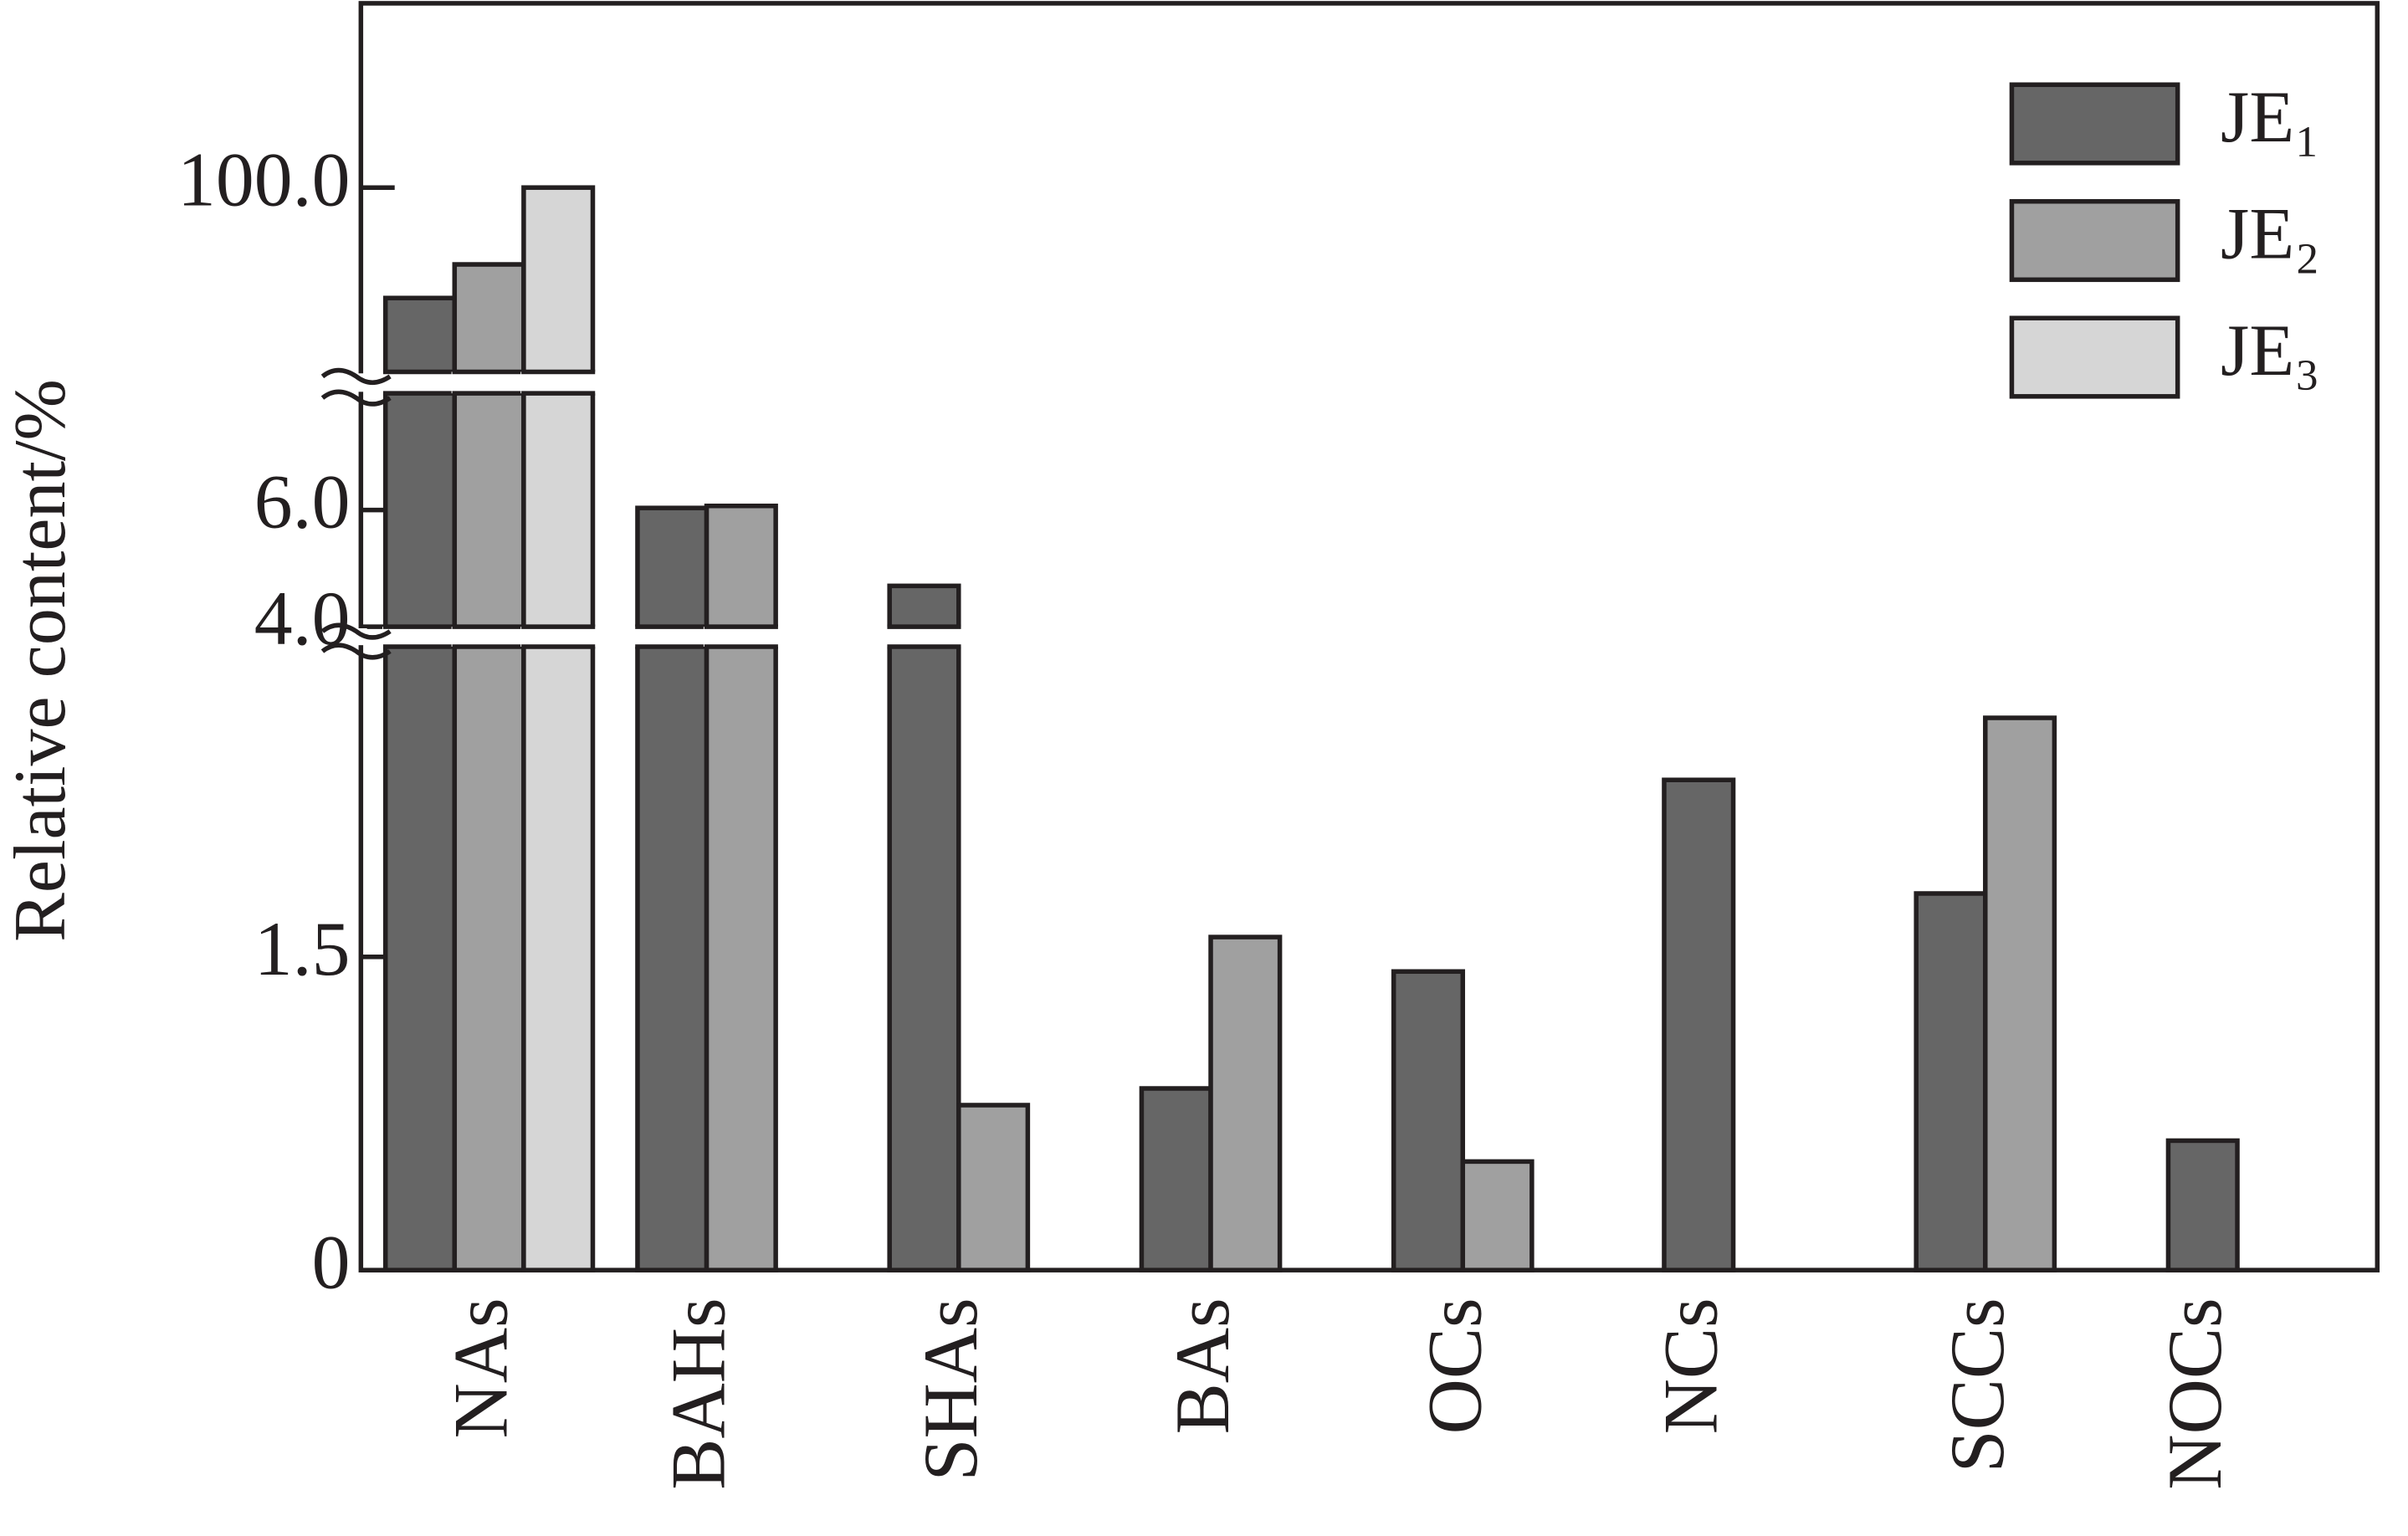 Image resolution: width=2408 pixels, height=1536 pixels. I want to click on y-tick-label: 1.5, so click(302, 948).